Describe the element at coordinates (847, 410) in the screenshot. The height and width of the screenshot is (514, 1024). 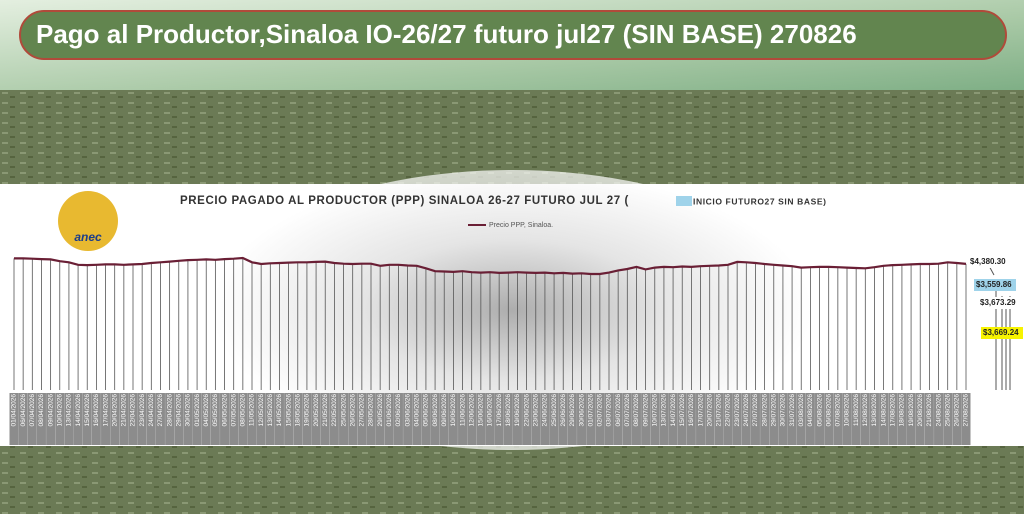
I see `x-tick-label: 10/08/2026` at that location.